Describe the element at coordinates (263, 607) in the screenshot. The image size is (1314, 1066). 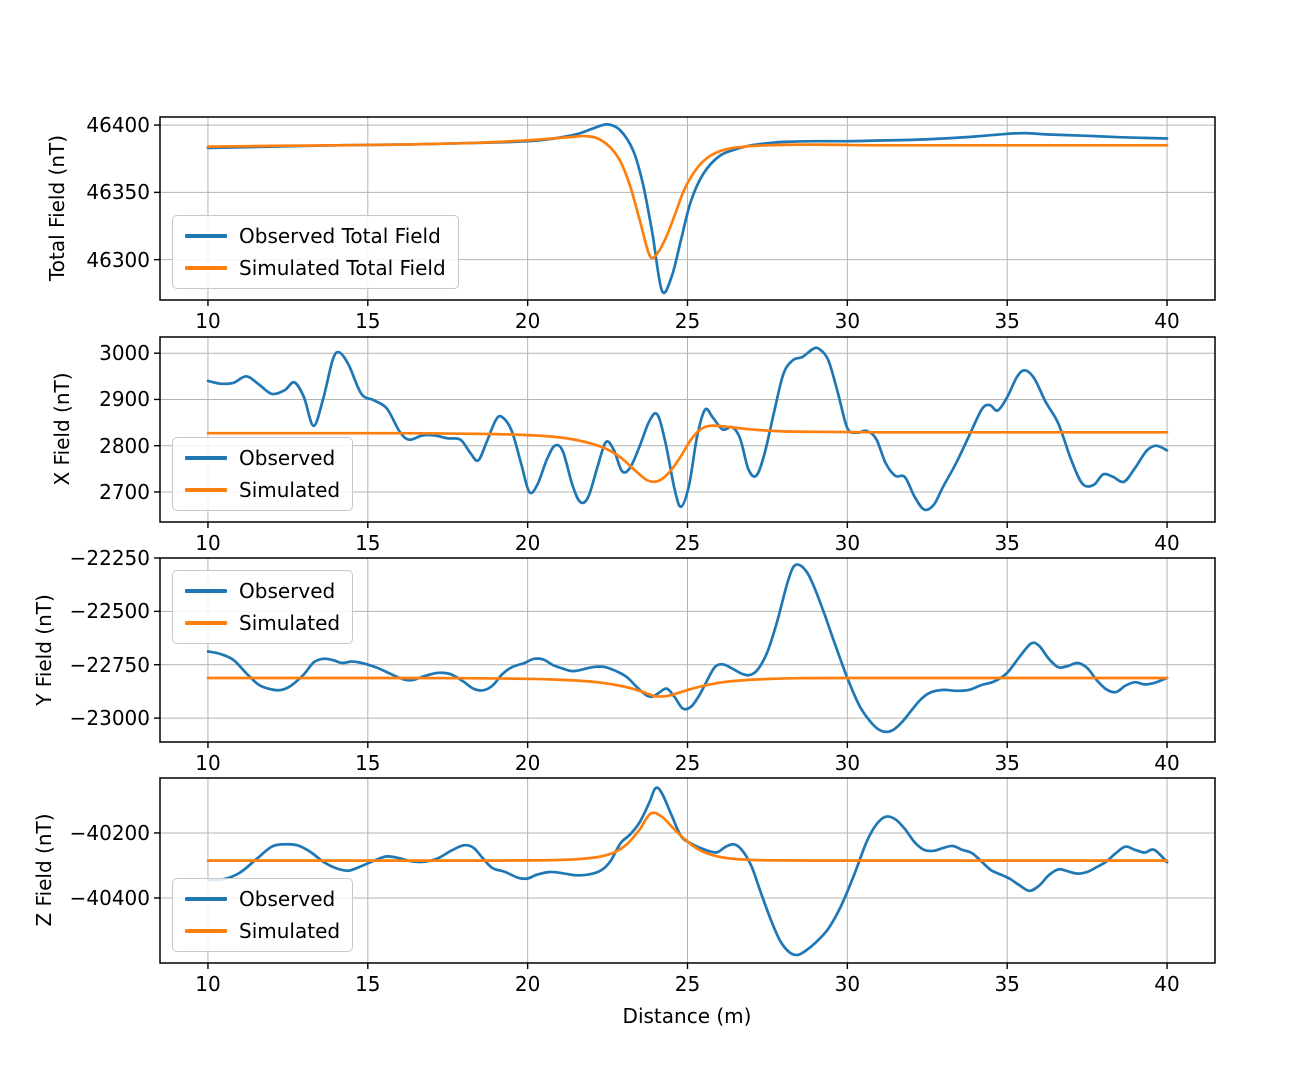
I see `legend-y-field: Observed Simulated` at that location.